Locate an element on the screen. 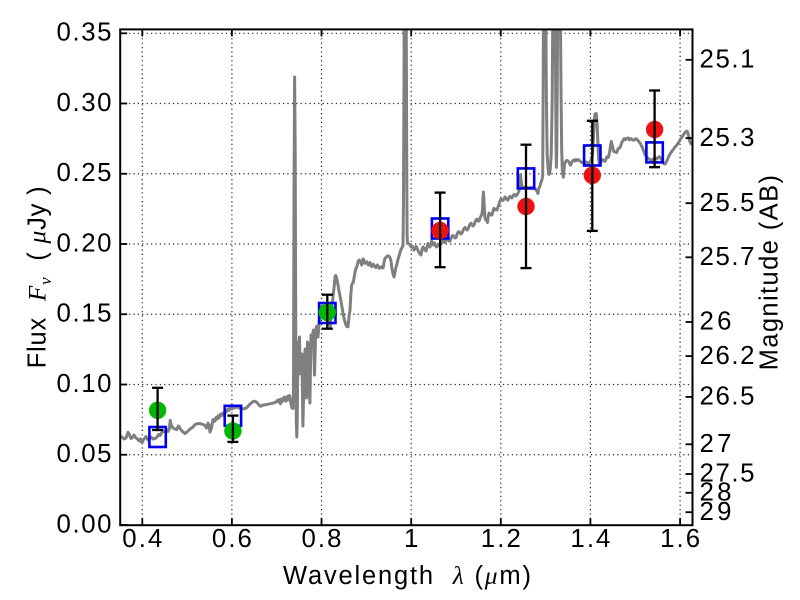  svg-text: 0.35 is located at coordinates (84, 33).